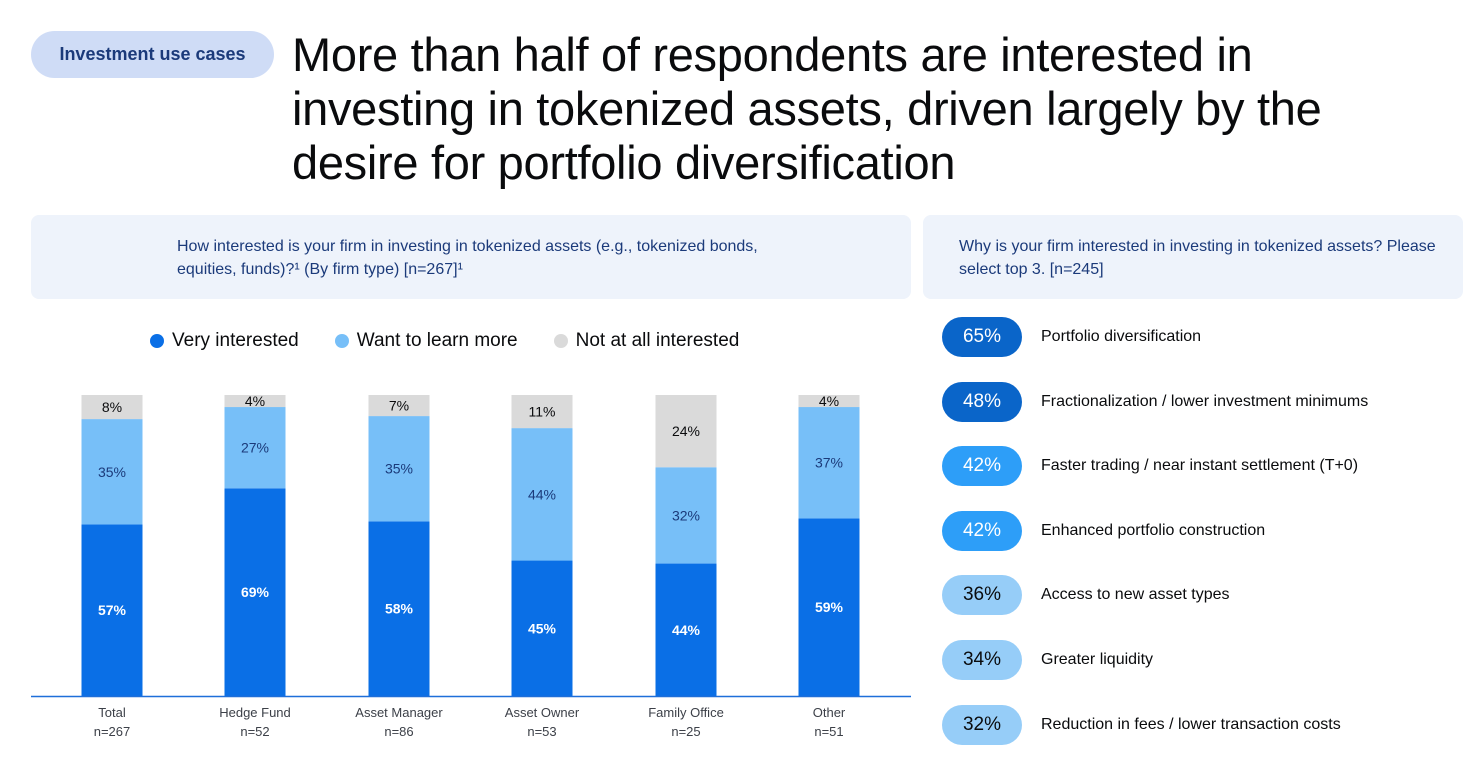  Describe the element at coordinates (541, 731) in the screenshot. I see `x-tick-n-label: n=53` at that location.